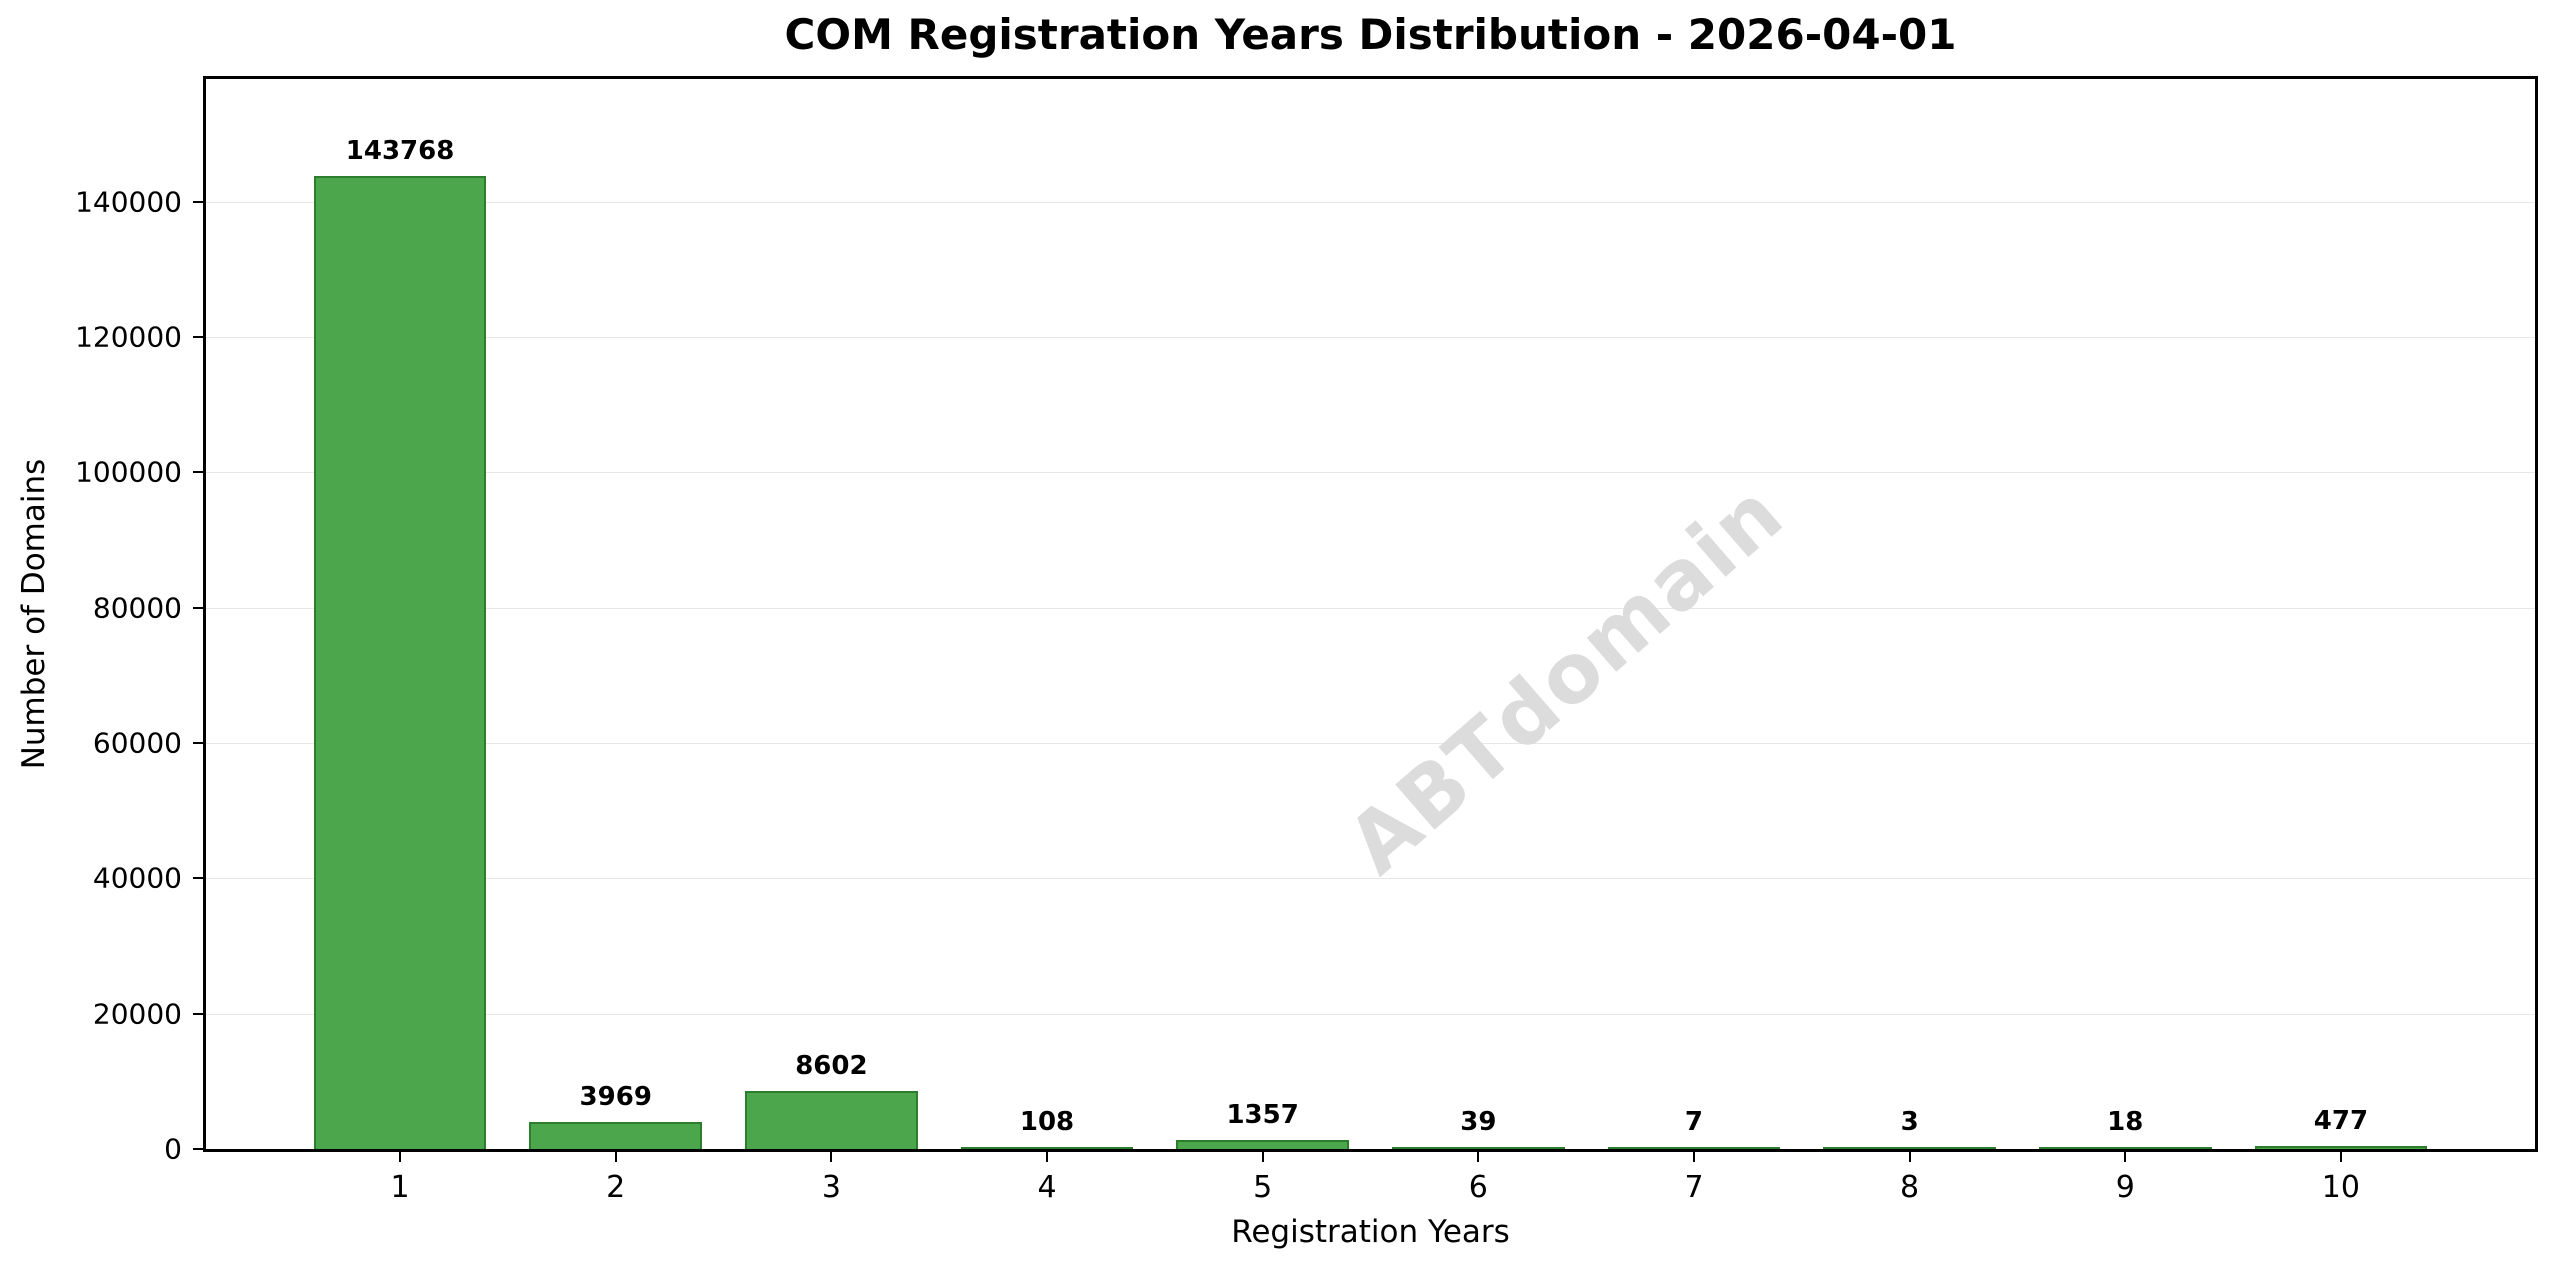  I want to click on x-axis-label: Registration Years, so click(1370, 1232).